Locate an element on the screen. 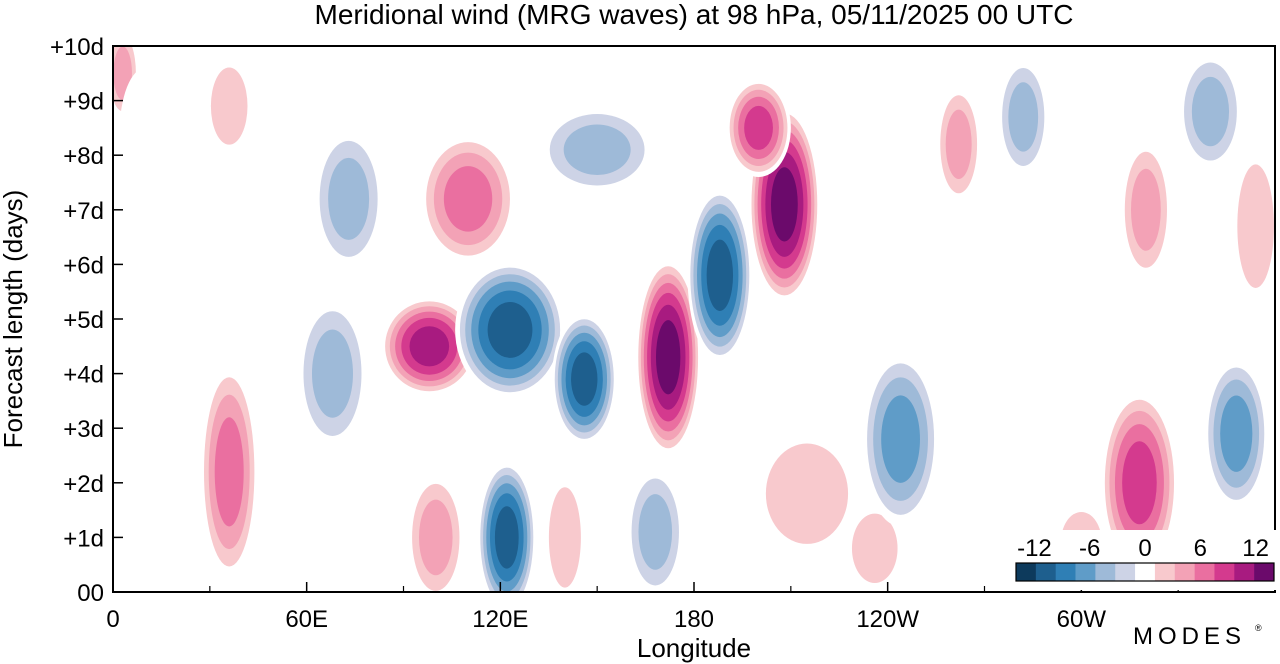  colorbar-label: -6 is located at coordinates (1089, 548).